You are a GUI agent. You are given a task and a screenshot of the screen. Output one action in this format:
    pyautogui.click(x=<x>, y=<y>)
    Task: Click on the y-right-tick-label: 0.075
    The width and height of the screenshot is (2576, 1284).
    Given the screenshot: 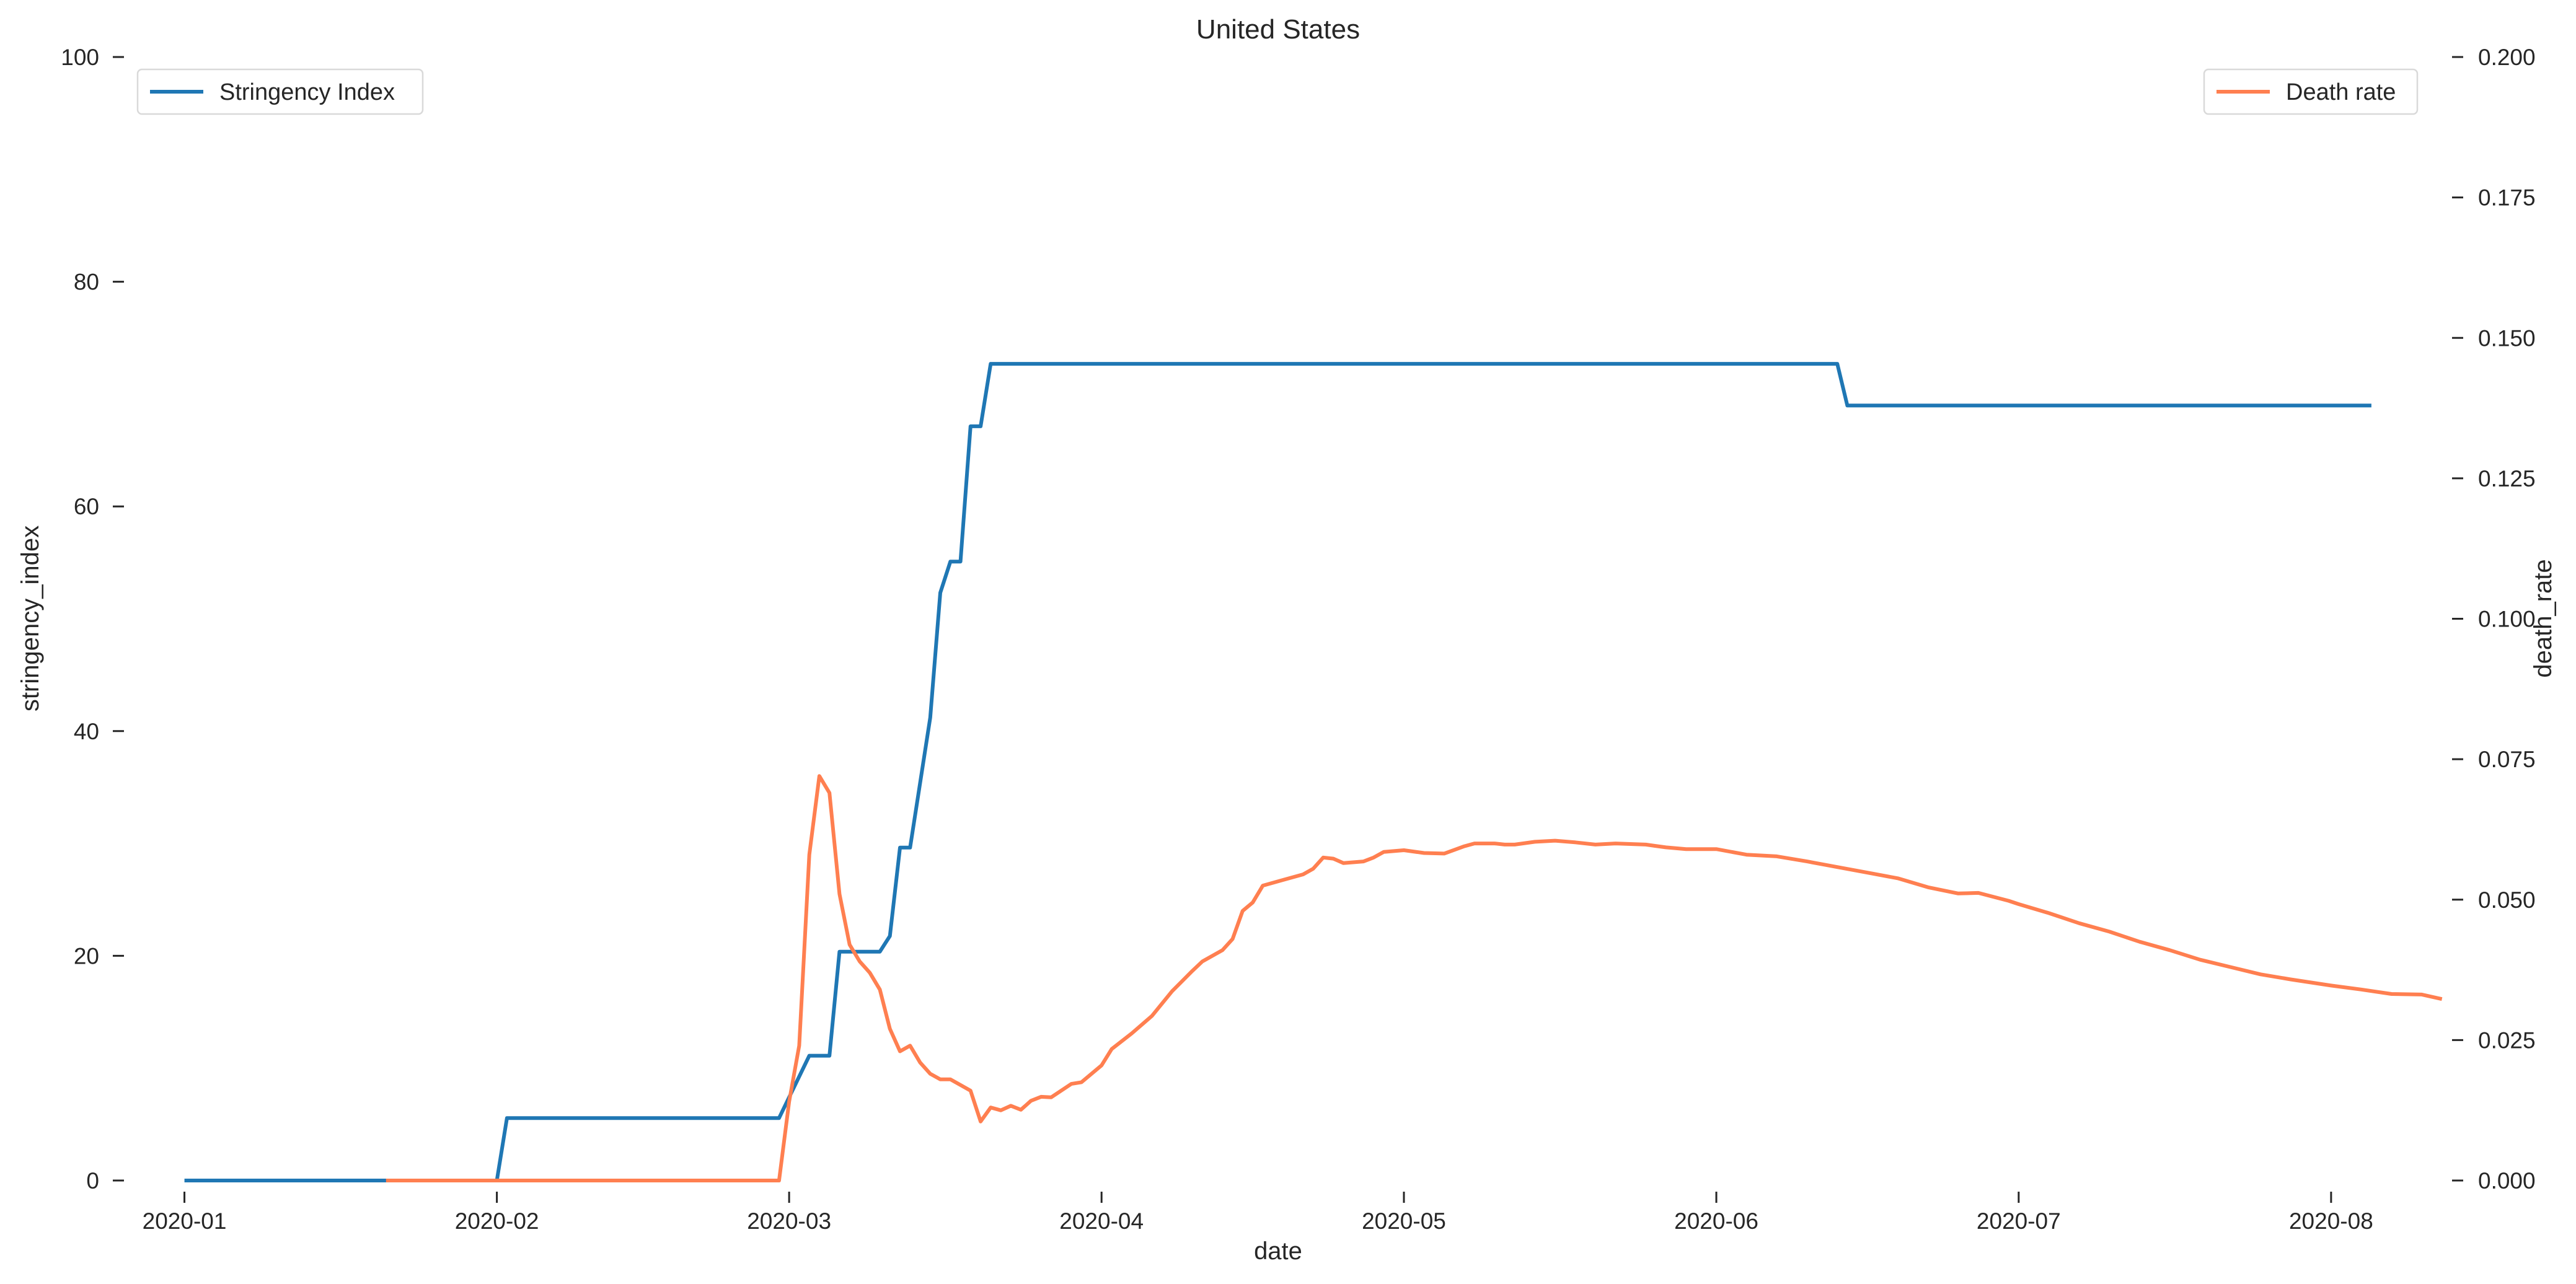 What is the action you would take?
    pyautogui.click(x=2507, y=759)
    